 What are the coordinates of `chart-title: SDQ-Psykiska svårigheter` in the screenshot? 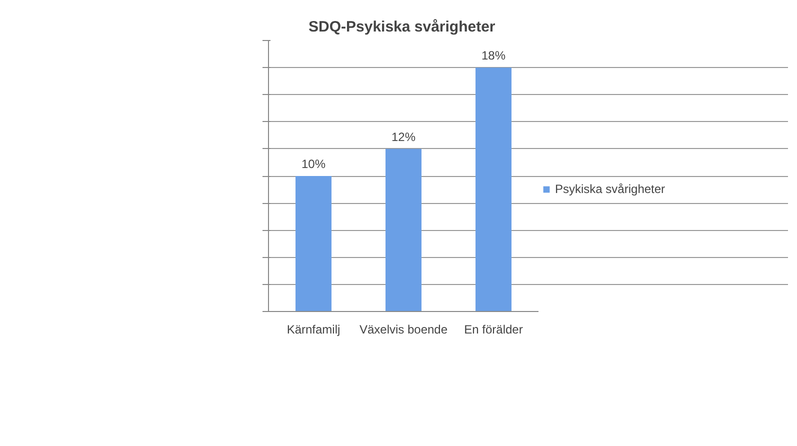 It's located at (402, 27).